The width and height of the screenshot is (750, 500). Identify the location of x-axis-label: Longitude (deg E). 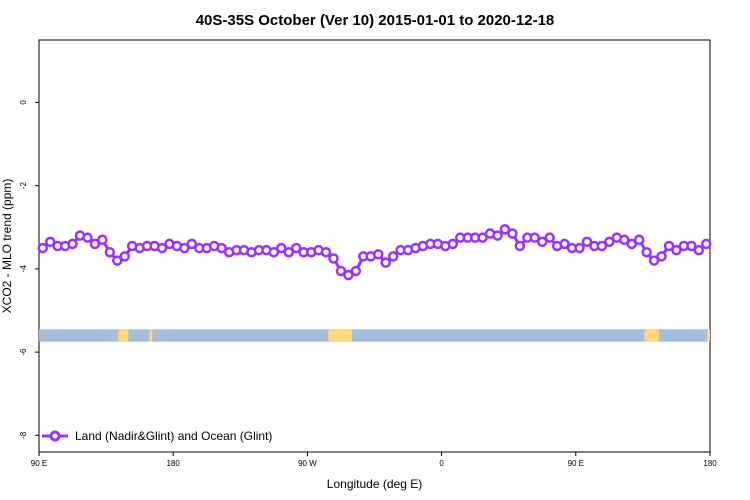
(374, 484).